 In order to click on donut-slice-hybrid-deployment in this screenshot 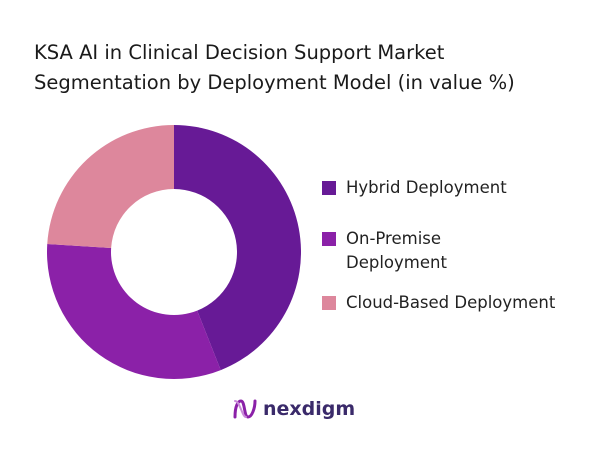, I will do `click(238, 248)`.